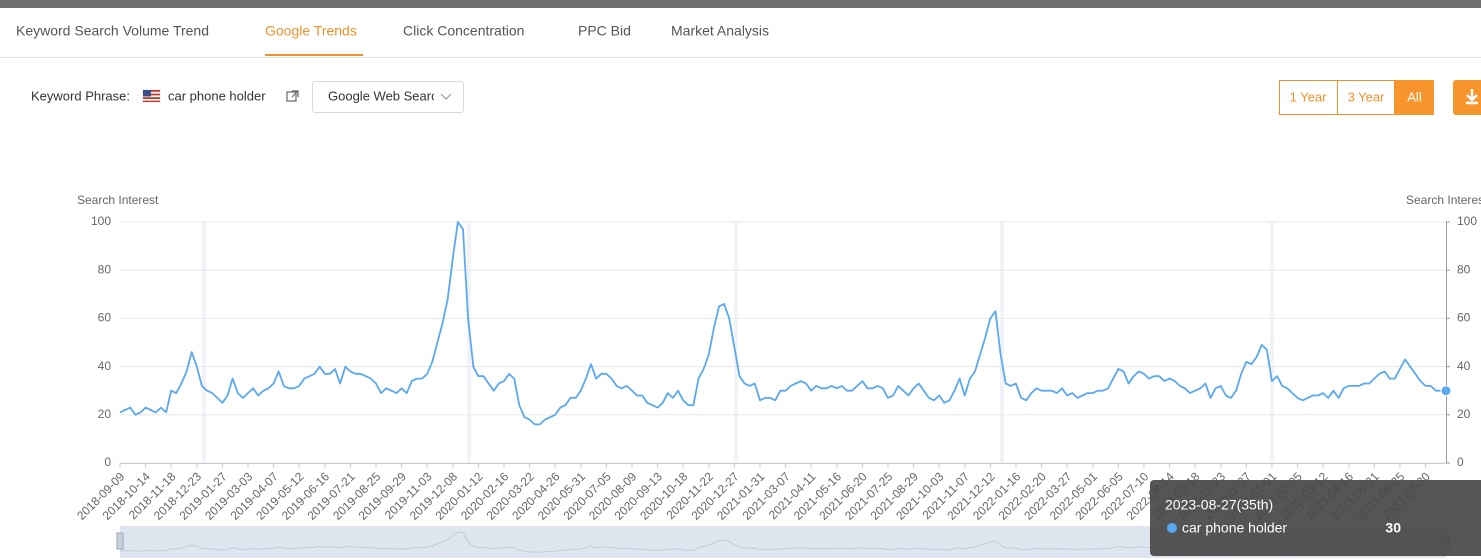 This screenshot has height=560, width=1481. Describe the element at coordinates (101, 221) in the screenshot. I see `y-tick-label: 100` at that location.